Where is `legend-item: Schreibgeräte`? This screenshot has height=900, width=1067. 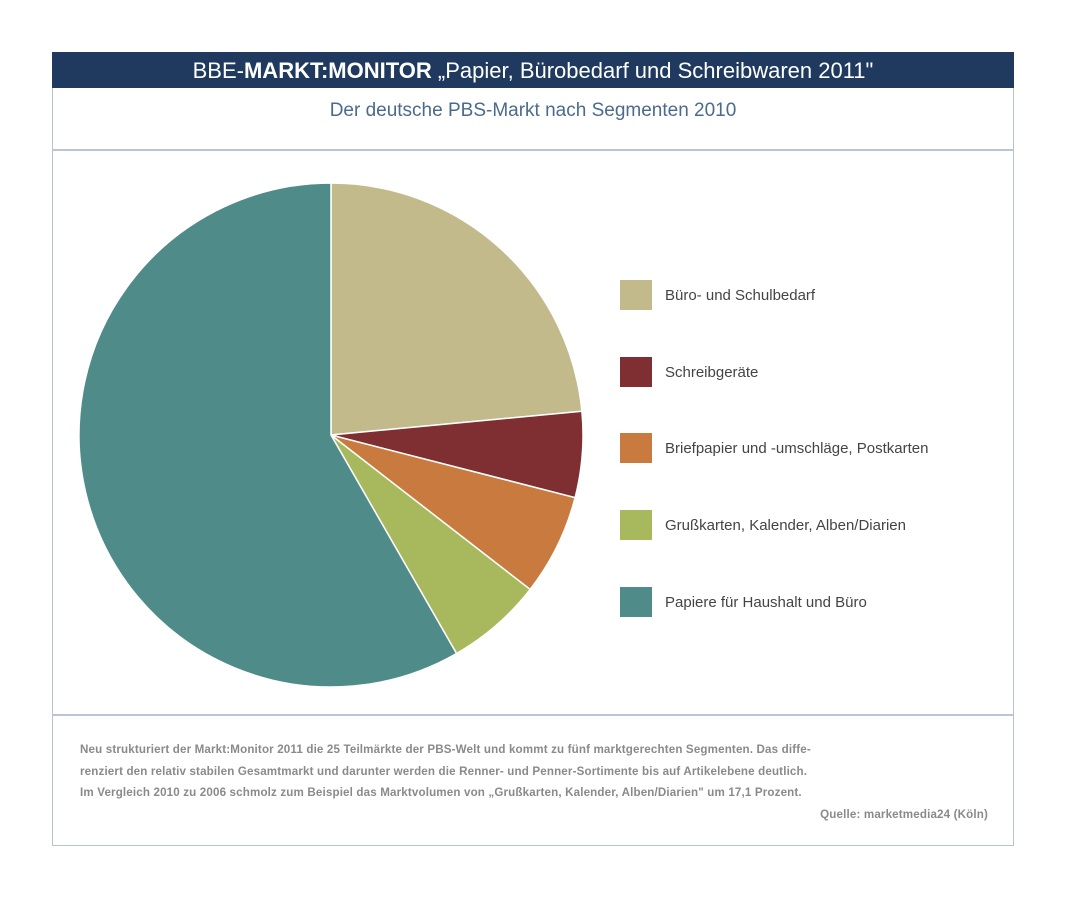 legend-item: Schreibgeräte is located at coordinates (689, 372).